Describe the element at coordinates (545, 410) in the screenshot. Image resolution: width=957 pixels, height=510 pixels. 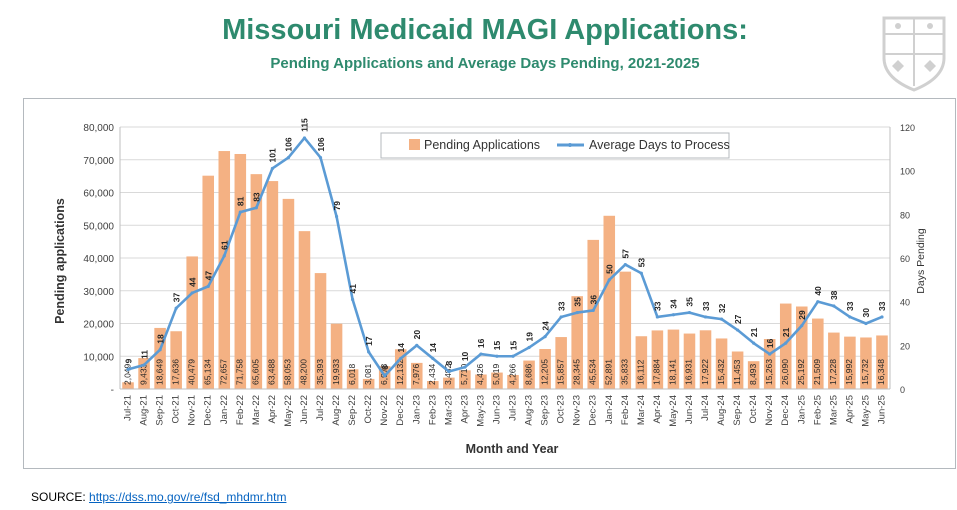
I see `x-tick-label: Sep-23` at that location.